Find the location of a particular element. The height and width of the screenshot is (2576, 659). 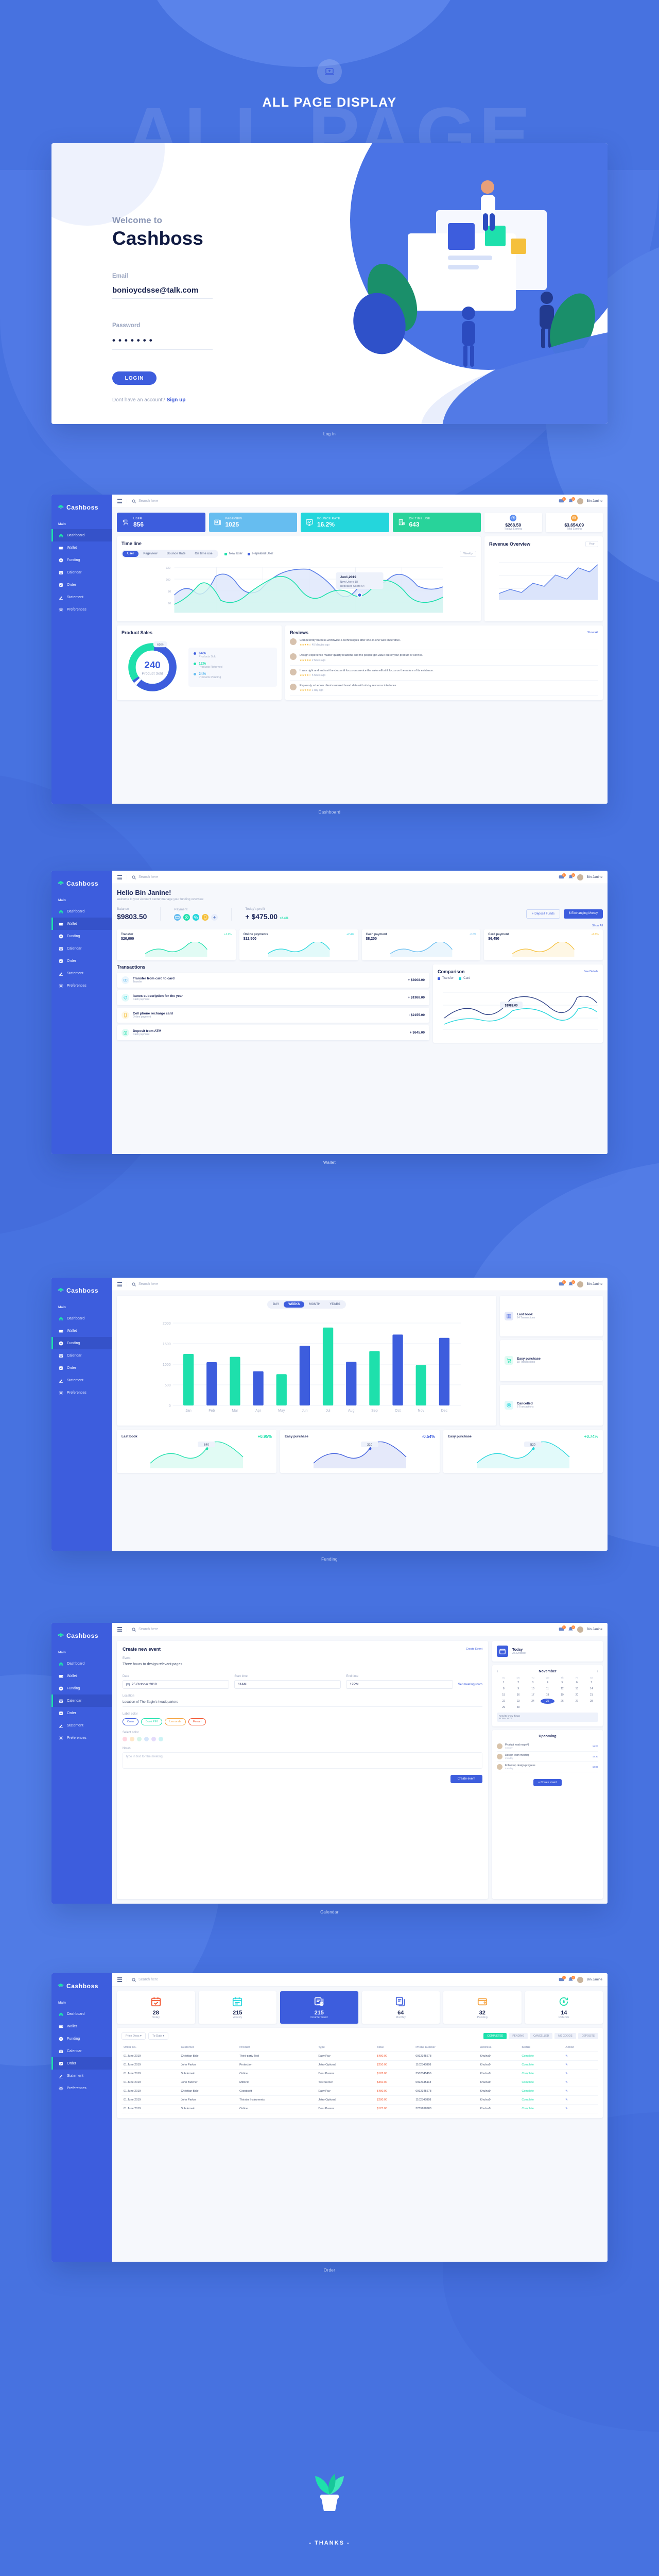

wallet-mini-card: Cash payment -0.6% $8,200 is located at coordinates (421, 944).